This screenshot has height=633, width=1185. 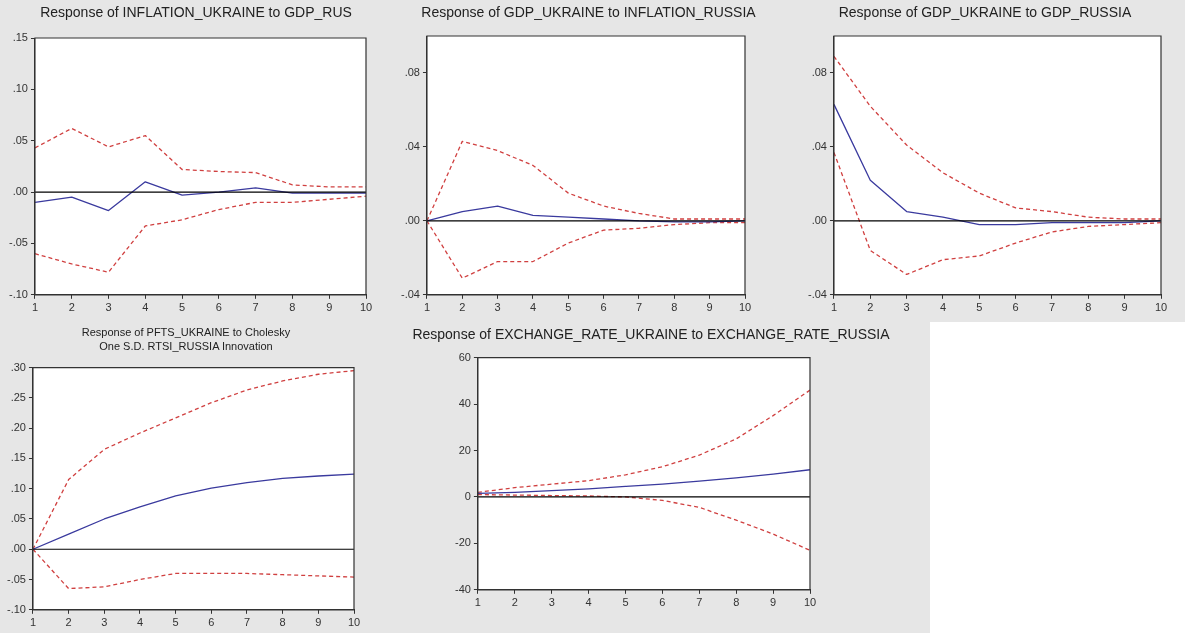 I want to click on y-tick-label: 40, so click(x=464, y=403).